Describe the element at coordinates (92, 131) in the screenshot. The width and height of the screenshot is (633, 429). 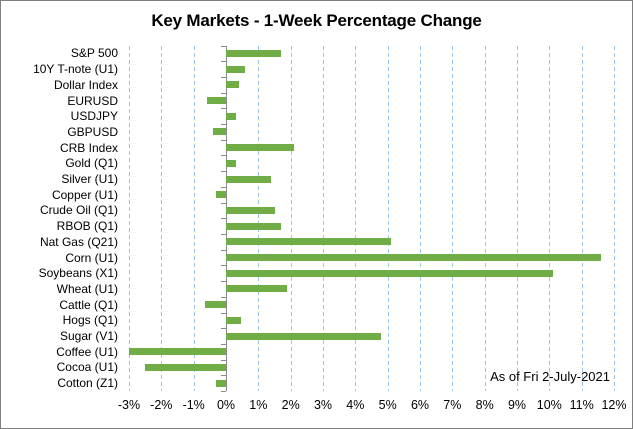
I see `category-label: GBPUSD` at that location.